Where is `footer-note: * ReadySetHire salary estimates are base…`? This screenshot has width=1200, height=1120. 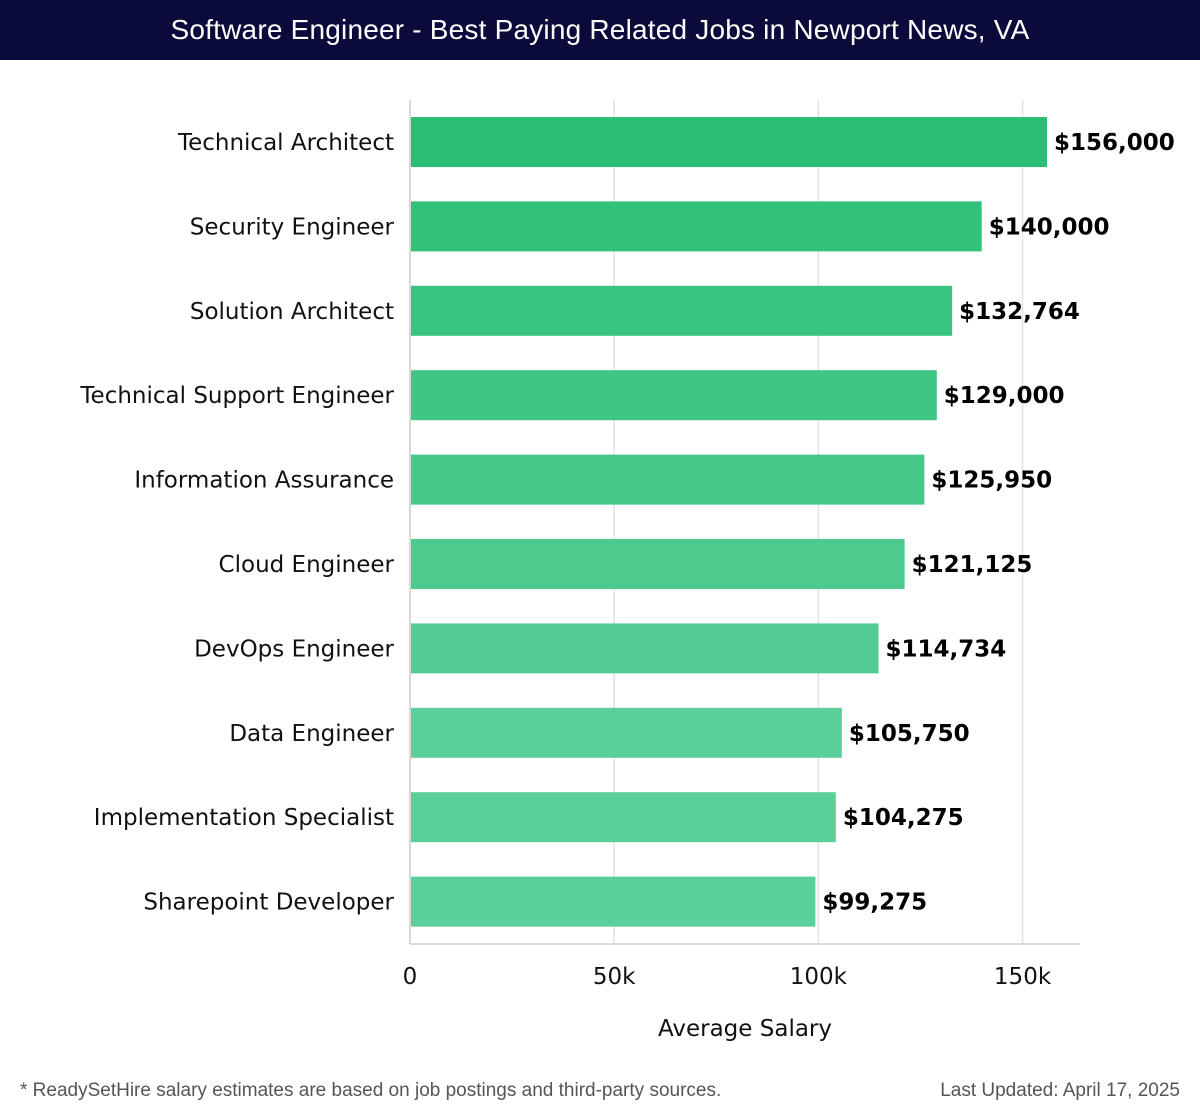 footer-note: * ReadySetHire salary estimates are base… is located at coordinates (371, 1090).